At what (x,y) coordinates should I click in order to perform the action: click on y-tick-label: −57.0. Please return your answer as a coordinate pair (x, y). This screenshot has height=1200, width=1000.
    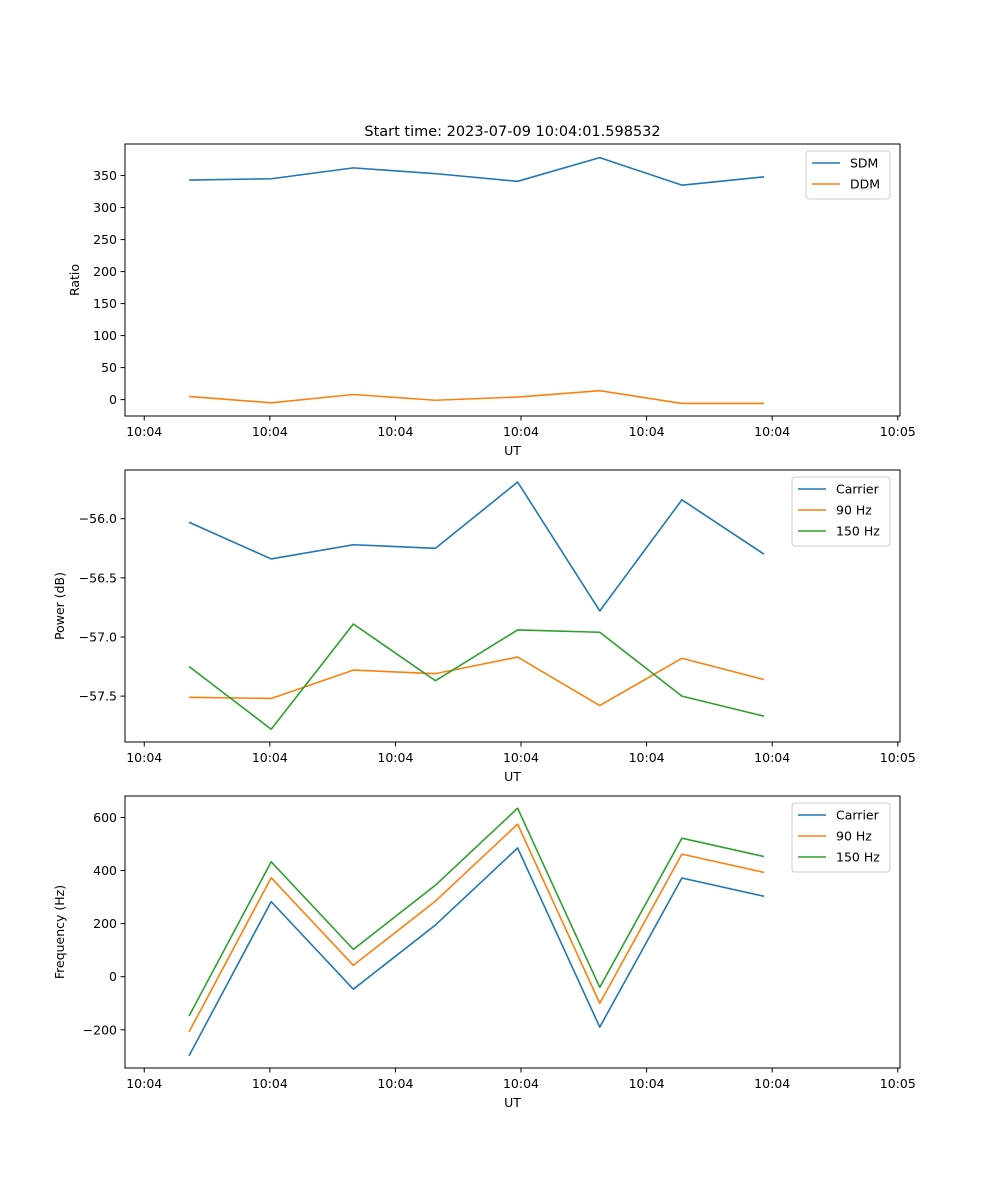
    Looking at the image, I should click on (98, 636).